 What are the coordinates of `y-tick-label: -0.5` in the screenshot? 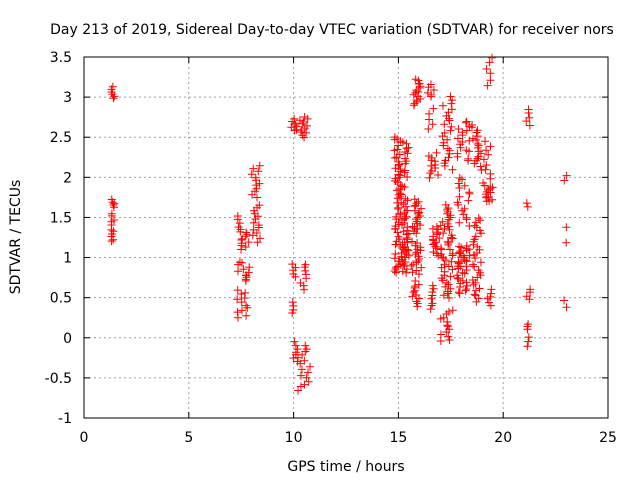 It's located at (58, 379).